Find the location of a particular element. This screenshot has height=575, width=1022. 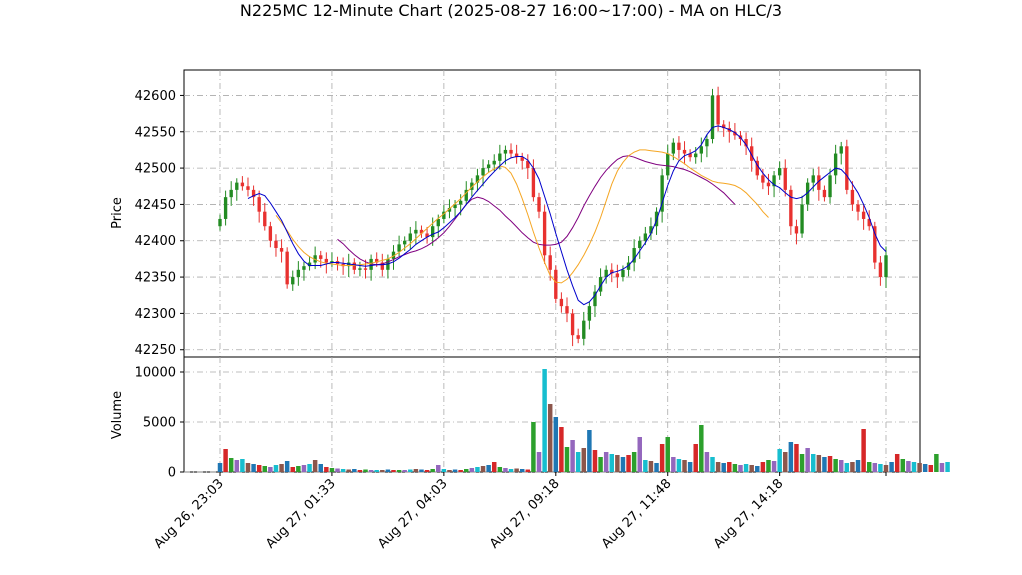

price-tick-label: 42500 is located at coordinates (155, 169).